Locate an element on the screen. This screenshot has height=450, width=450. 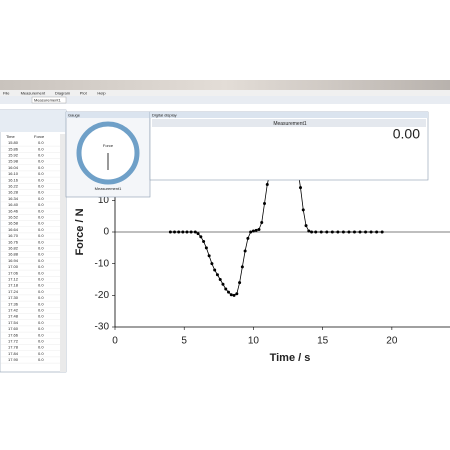
gauge-quantity: Force is located at coordinates (108, 145).